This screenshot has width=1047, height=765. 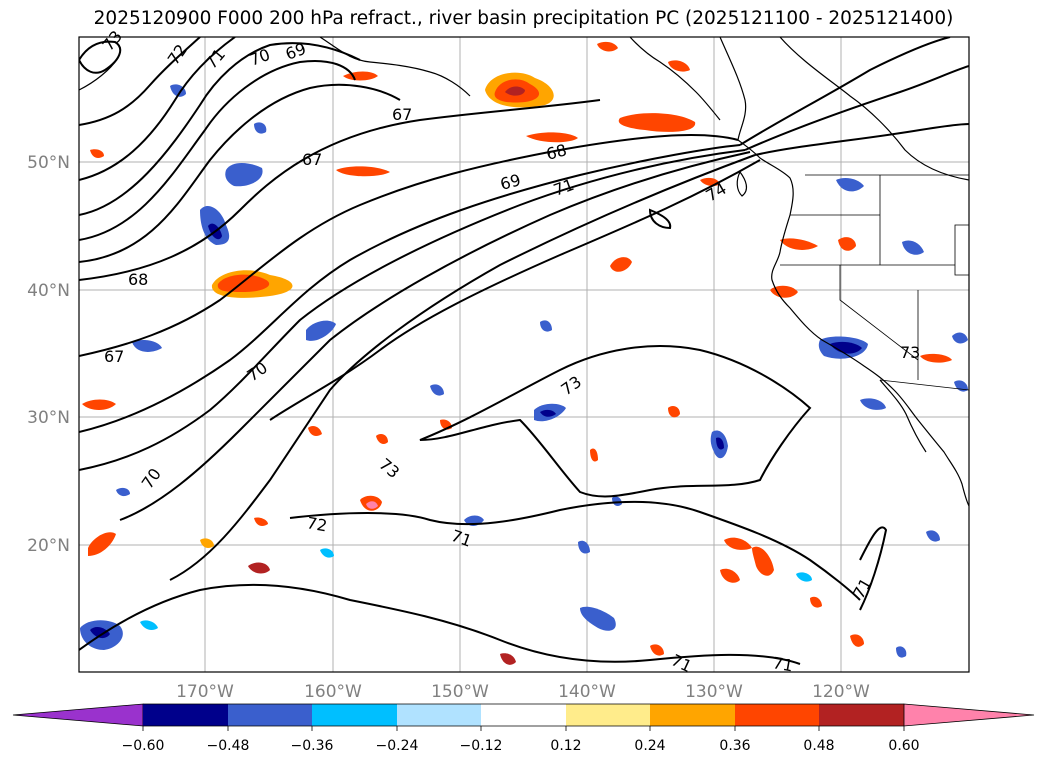 I want to click on state-borders, so click(x=874, y=282).